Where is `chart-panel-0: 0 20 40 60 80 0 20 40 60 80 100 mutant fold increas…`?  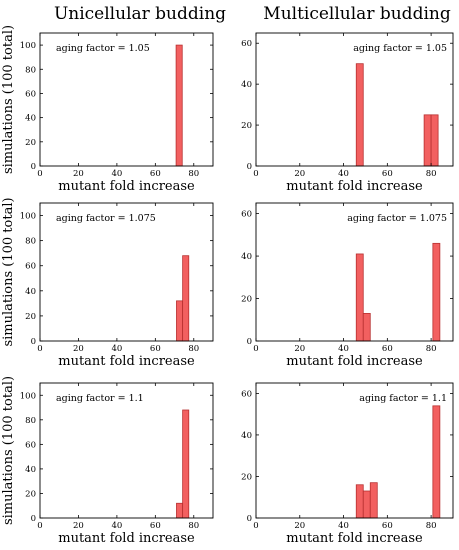 chart-panel-0: 0 20 40 60 80 0 20 40 60 80 100 mutant fold increas… is located at coordinates (107, 109).